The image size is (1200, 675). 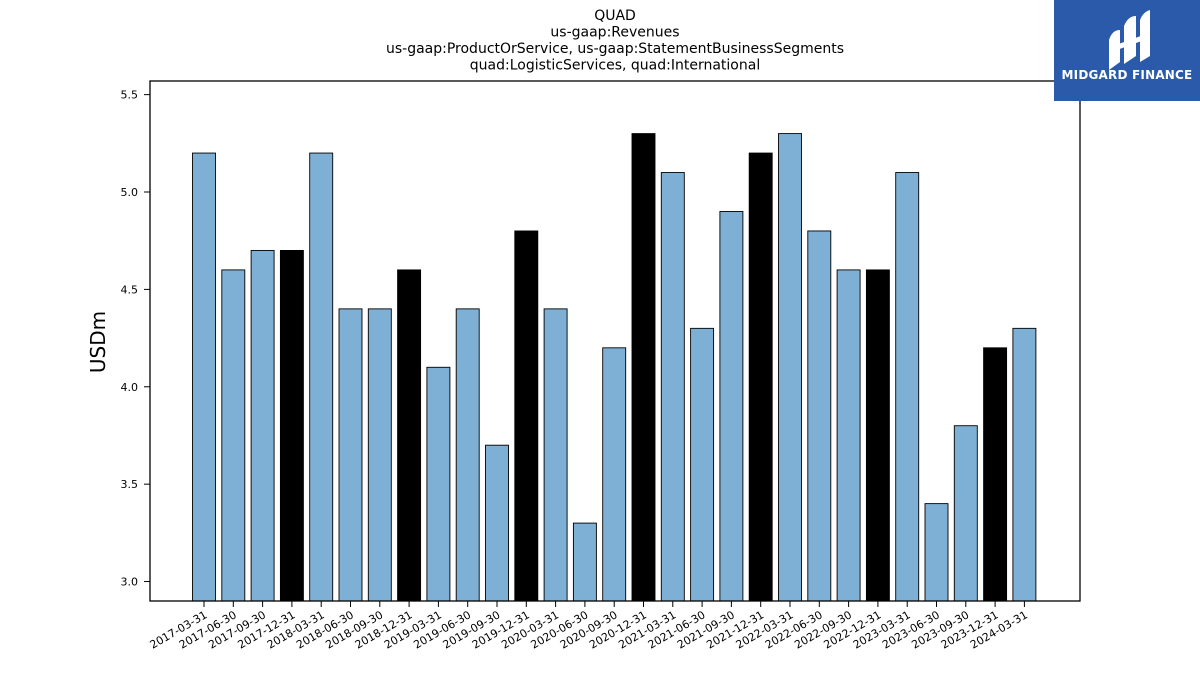 I want to click on chart-title-line: QUAD, so click(x=615, y=16).